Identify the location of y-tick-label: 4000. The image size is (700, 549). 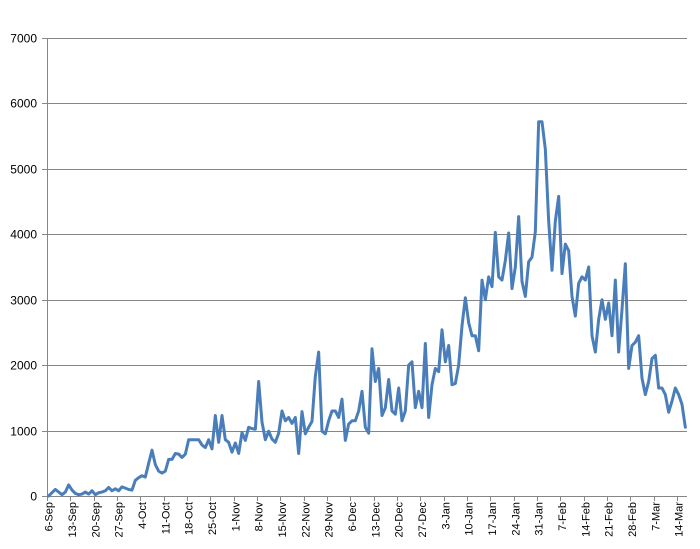
(23, 235).